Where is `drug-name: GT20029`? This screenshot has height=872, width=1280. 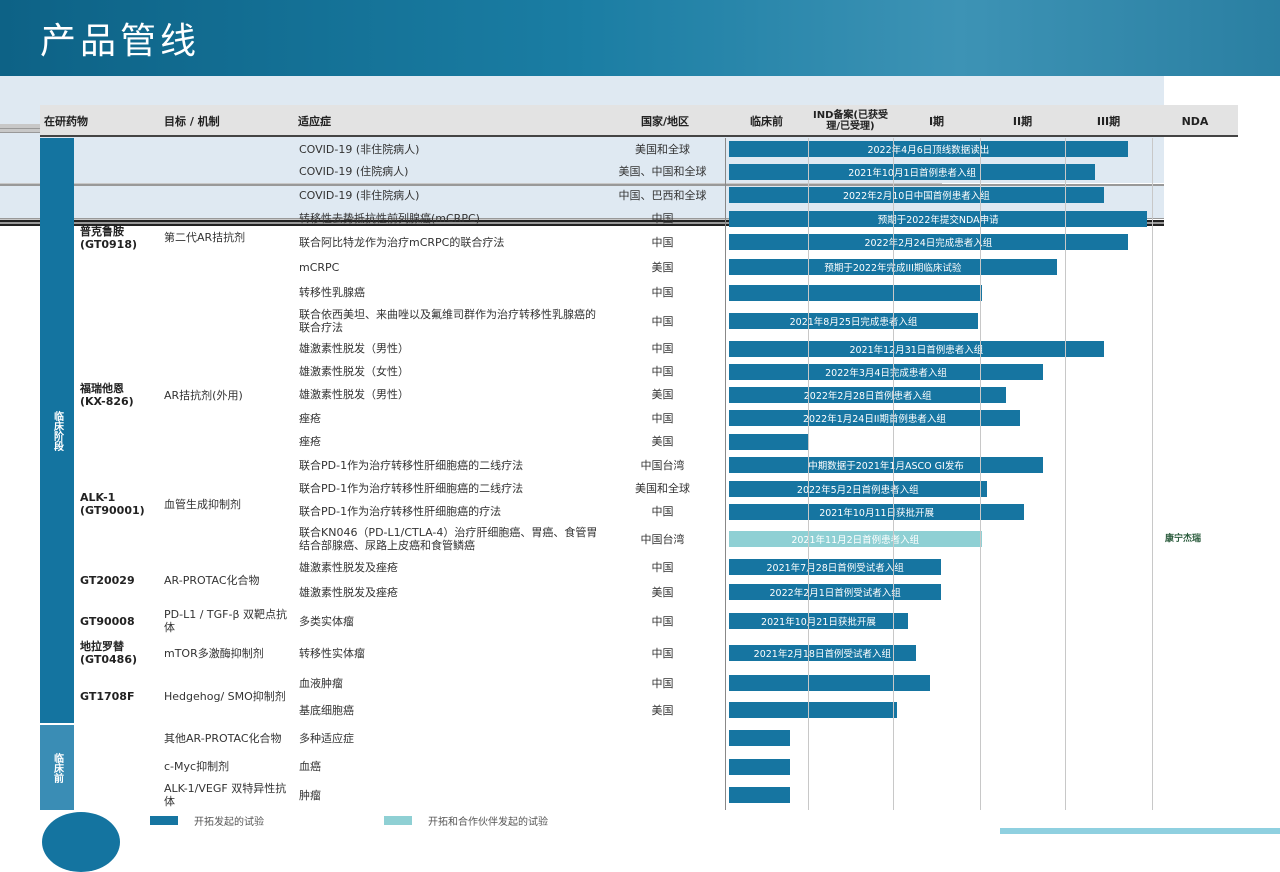 drug-name: GT20029 is located at coordinates (121, 580).